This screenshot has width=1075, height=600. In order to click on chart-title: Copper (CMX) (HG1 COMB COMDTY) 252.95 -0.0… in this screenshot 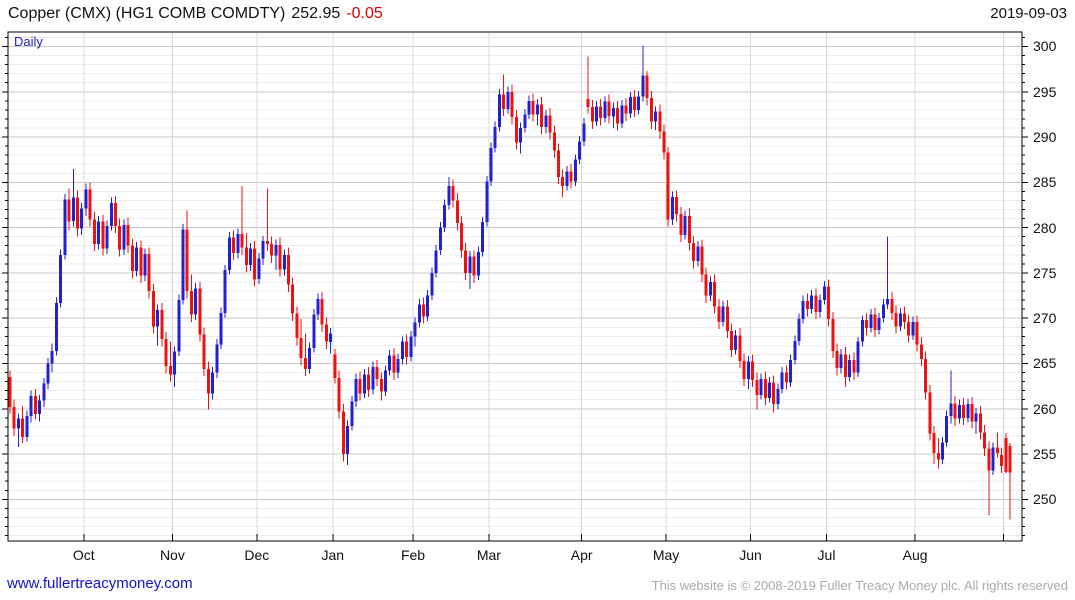, I will do `click(195, 14)`.